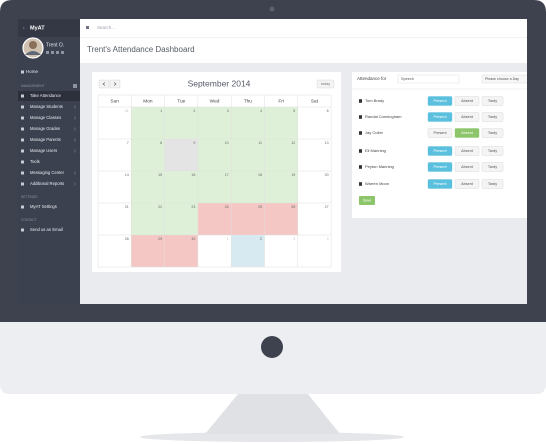 Image resolution: width=546 pixels, height=444 pixels. I want to click on next-button, so click(115, 84).